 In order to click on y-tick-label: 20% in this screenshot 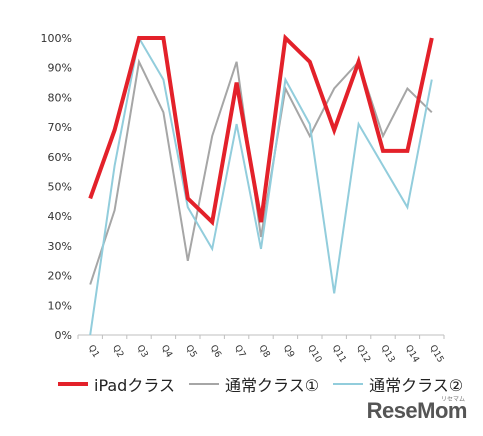, I will do `click(60, 276)`.